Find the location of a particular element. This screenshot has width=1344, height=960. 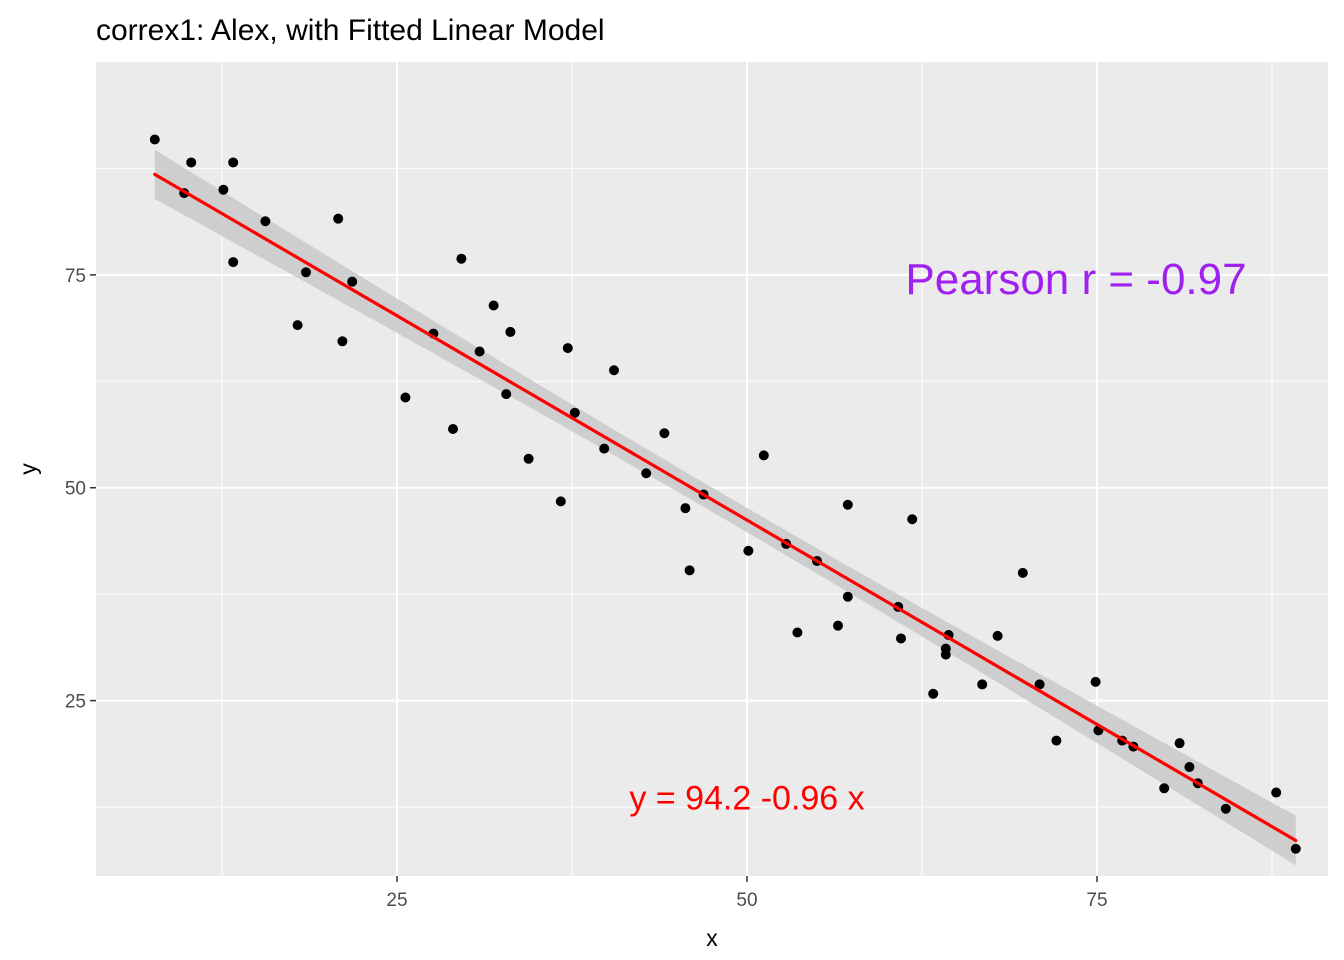

x-axis-label: x is located at coordinates (712, 938).